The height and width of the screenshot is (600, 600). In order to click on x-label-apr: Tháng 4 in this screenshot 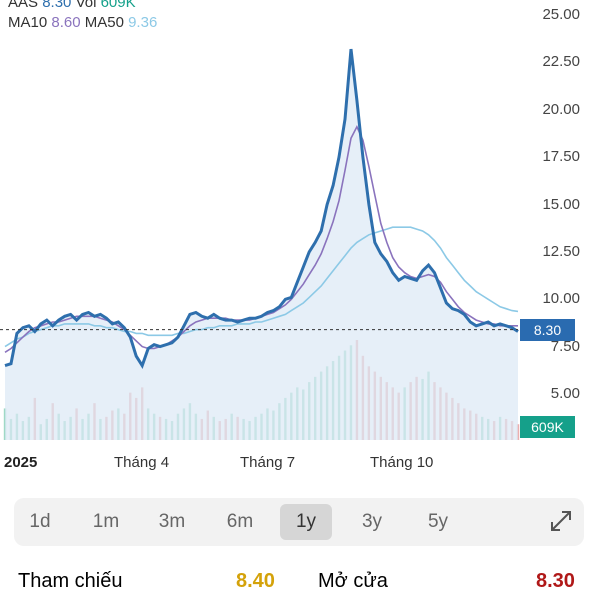, I will do `click(142, 462)`.